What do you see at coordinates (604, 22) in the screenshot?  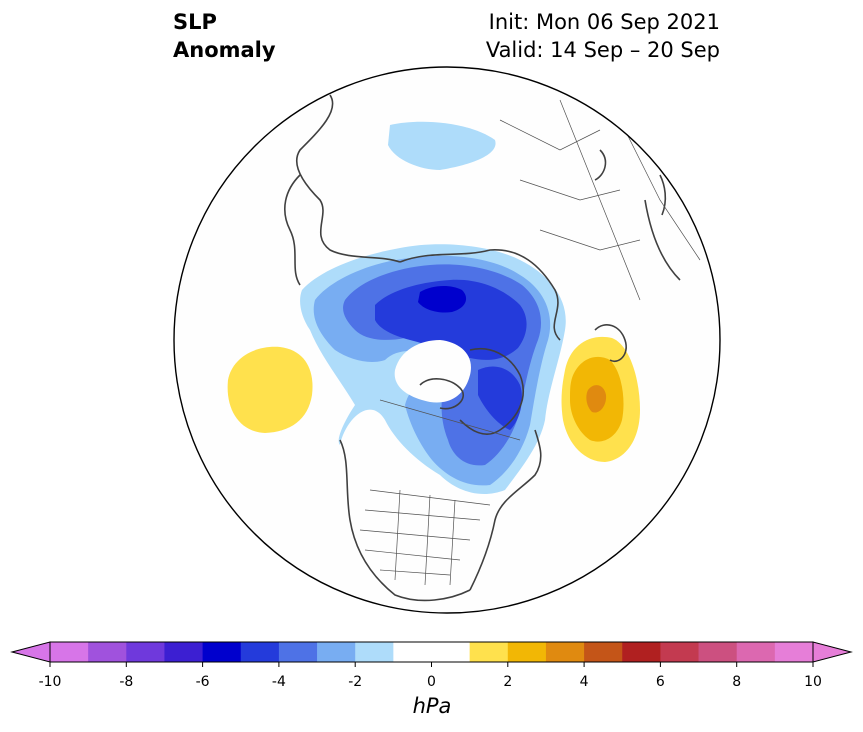 I see `init-date: Init: Mon 06 Sep 2021` at bounding box center [604, 22].